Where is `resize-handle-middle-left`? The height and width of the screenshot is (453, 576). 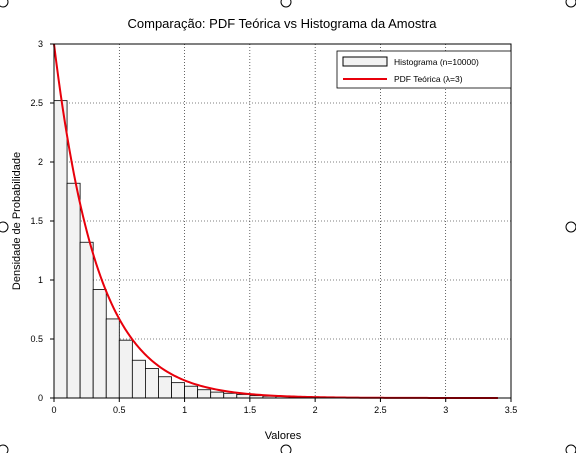
resize-handle-middle-left is located at coordinates (4, 227).